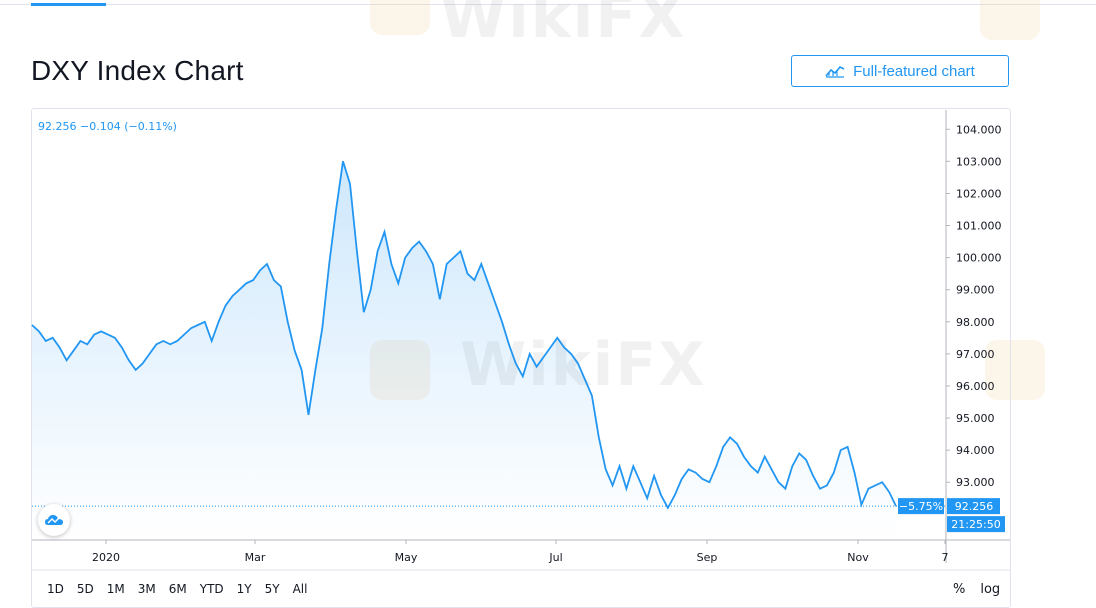 The height and width of the screenshot is (608, 1096). What do you see at coordinates (858, 557) in the screenshot?
I see `x-tick-label: Nov` at bounding box center [858, 557].